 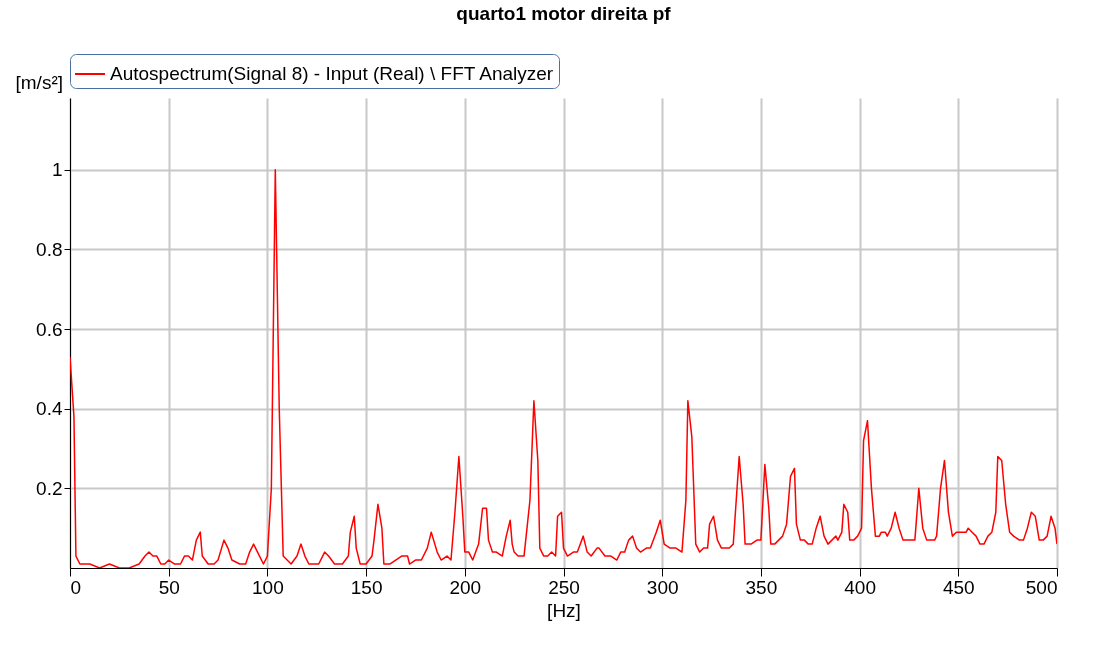 What do you see at coordinates (49, 249) in the screenshot?
I see `y-tick-label: 0.8` at bounding box center [49, 249].